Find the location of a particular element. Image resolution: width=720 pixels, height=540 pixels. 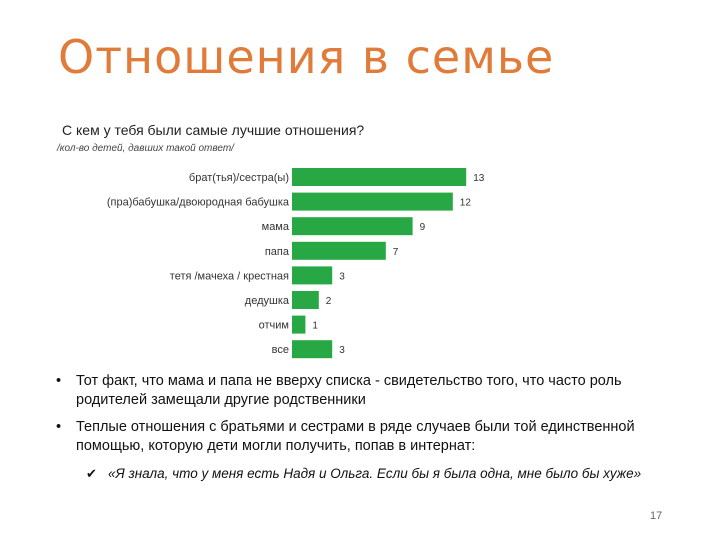

page-number: 17 is located at coordinates (656, 516).